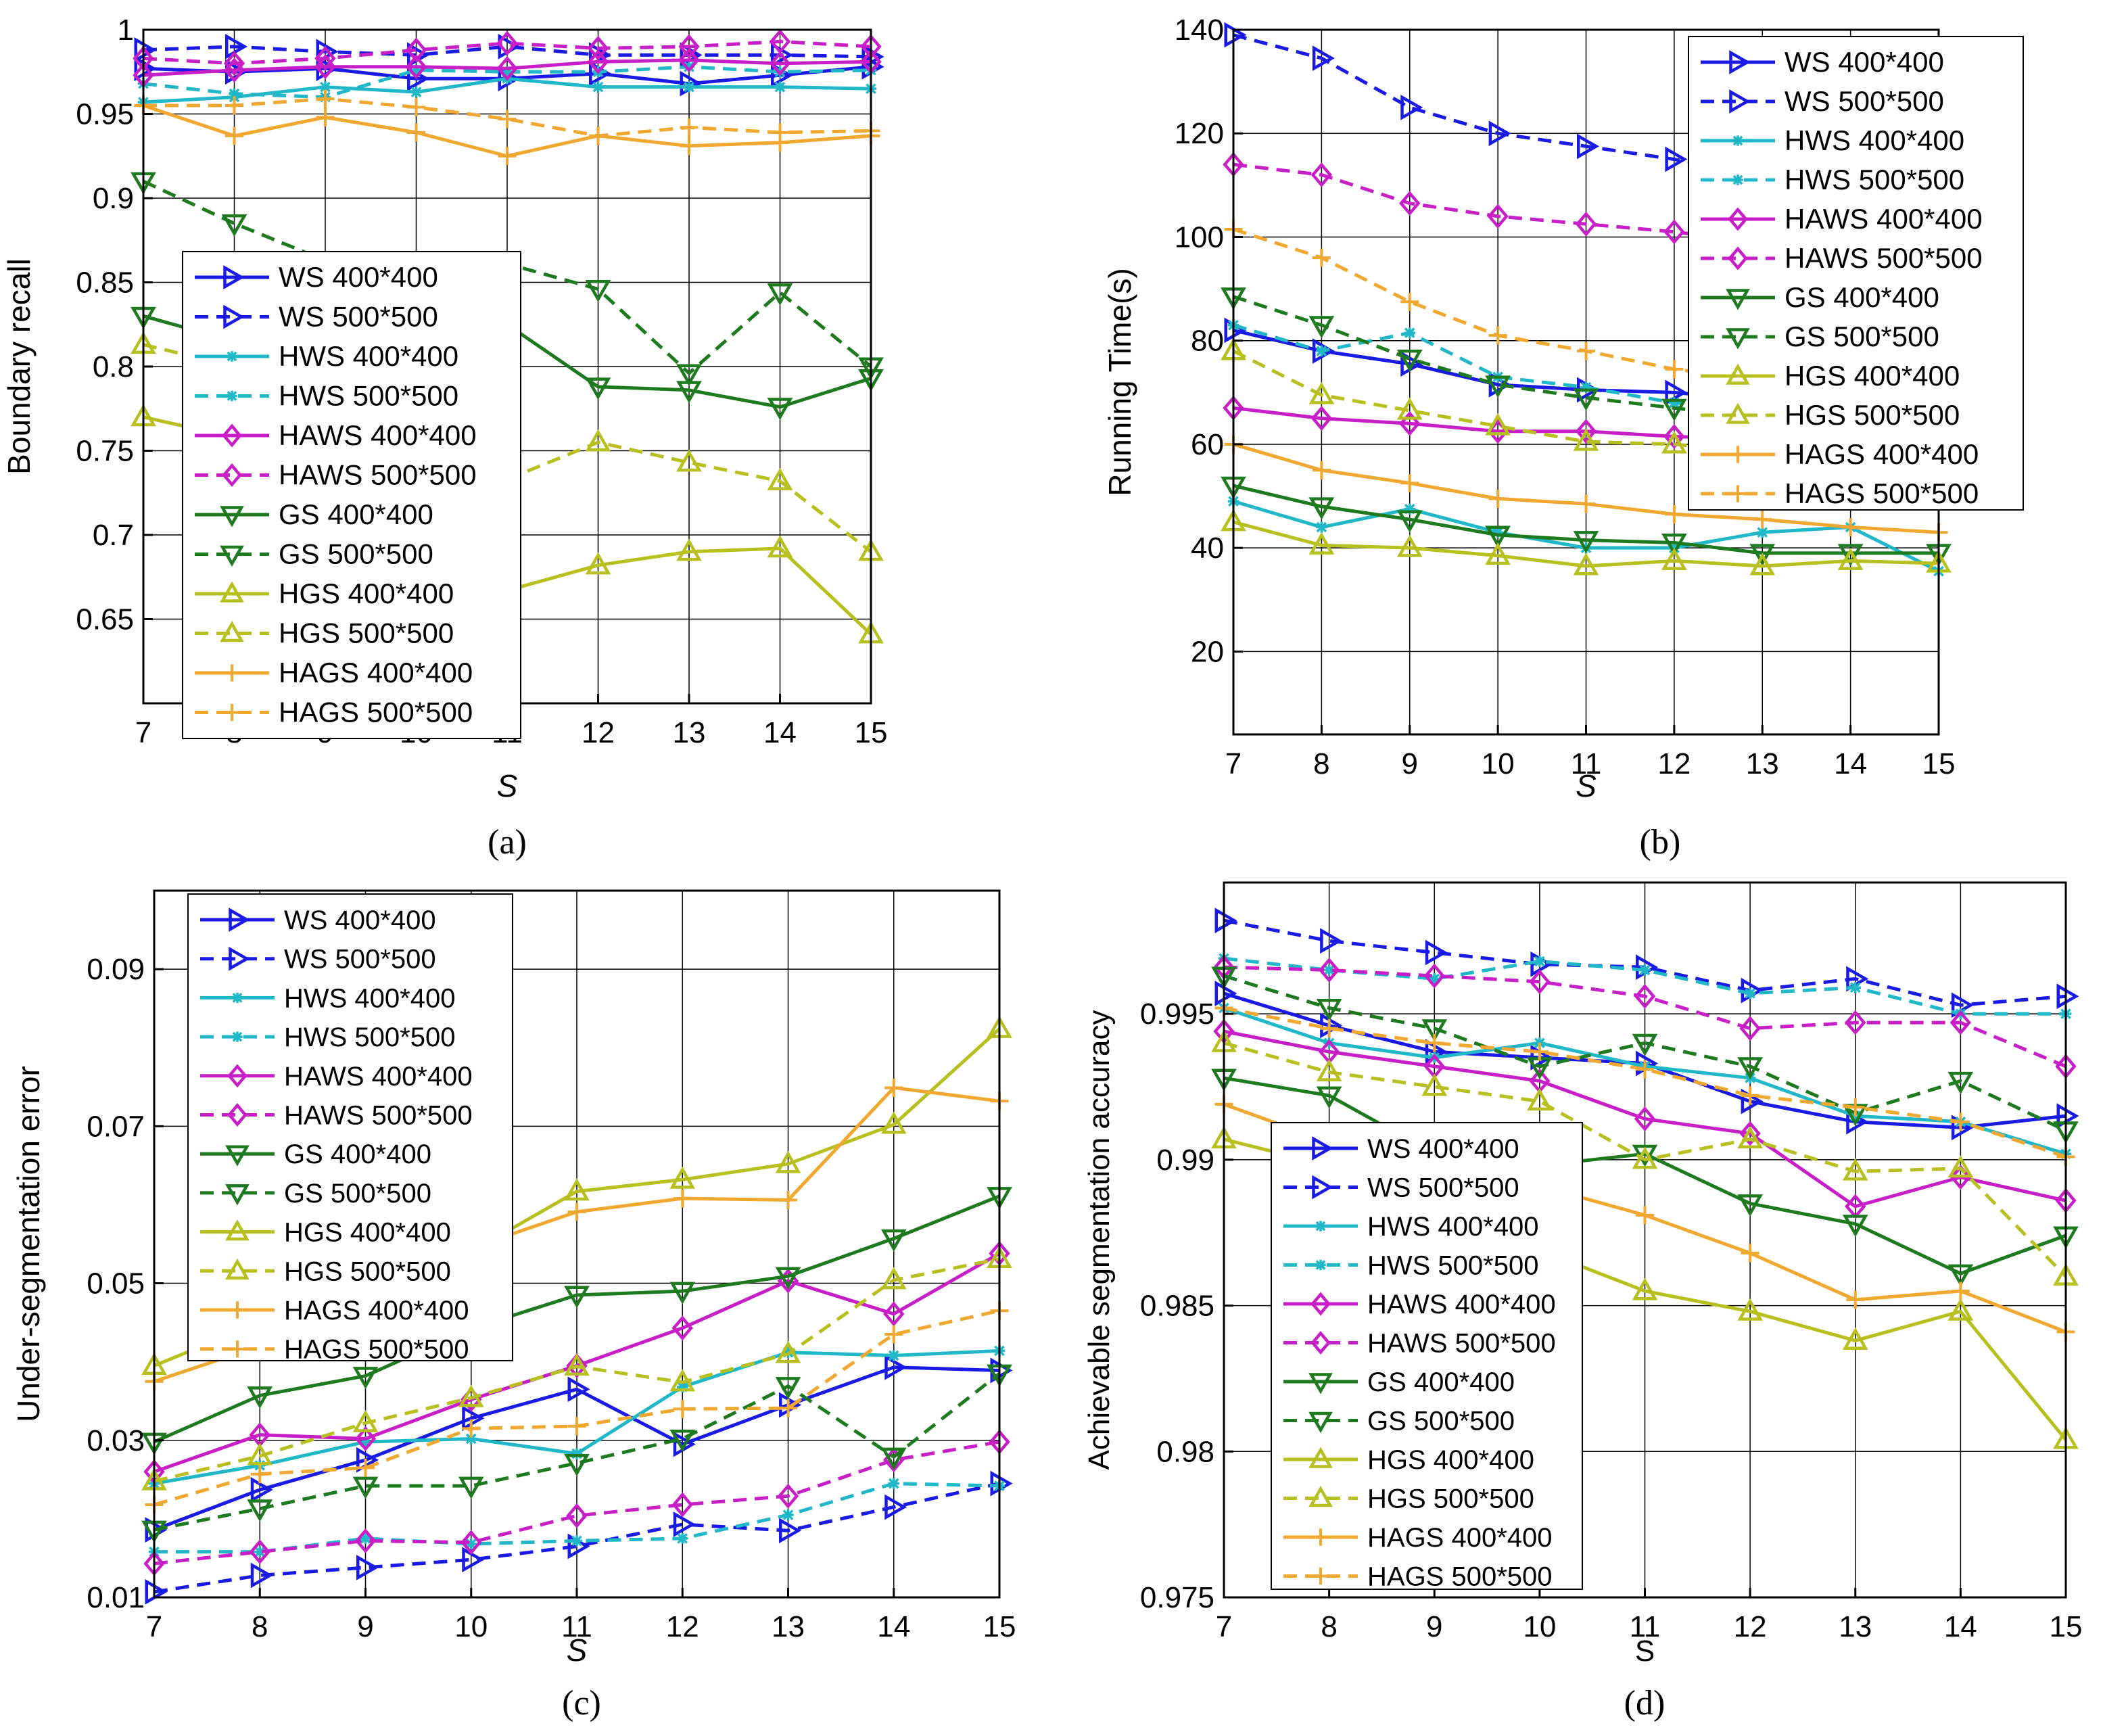  What do you see at coordinates (1199, 30) in the screenshot?
I see `y-tick-label: 140` at bounding box center [1199, 30].